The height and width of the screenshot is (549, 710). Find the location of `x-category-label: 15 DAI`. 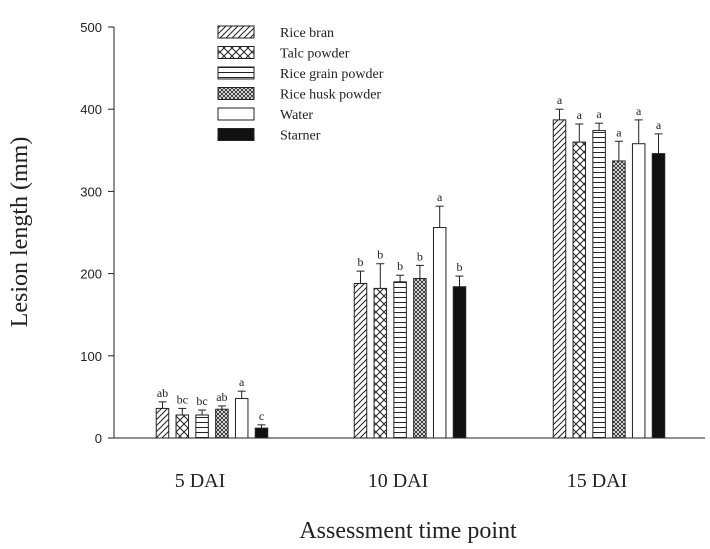

x-category-label: 15 DAI is located at coordinates (597, 481).